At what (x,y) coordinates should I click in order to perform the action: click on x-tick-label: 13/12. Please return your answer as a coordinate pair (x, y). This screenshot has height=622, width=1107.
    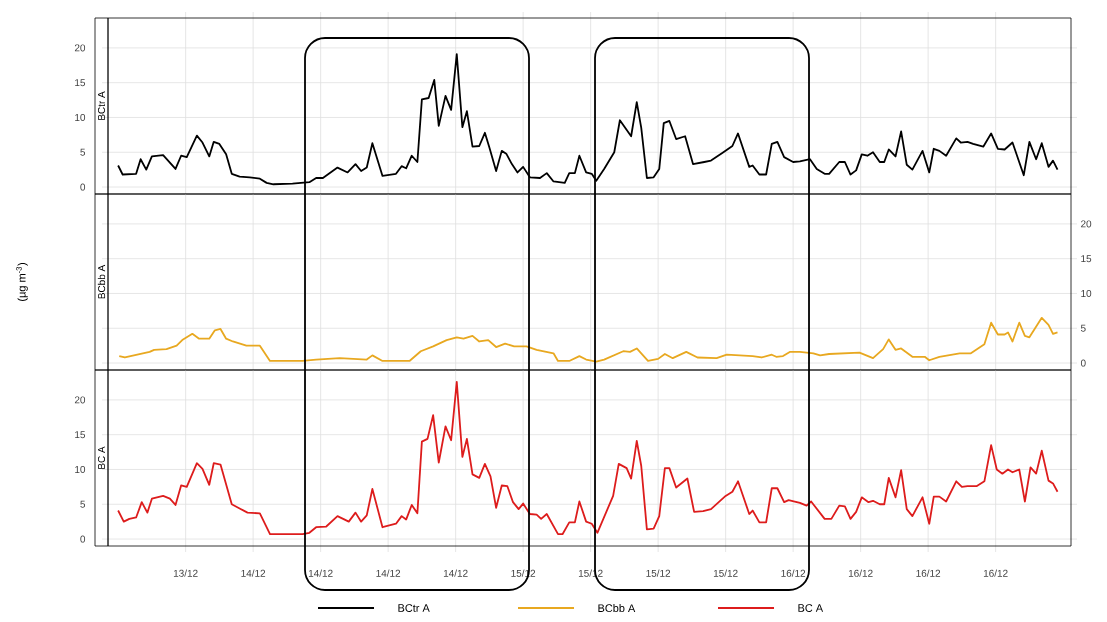
    Looking at the image, I should click on (185, 573).